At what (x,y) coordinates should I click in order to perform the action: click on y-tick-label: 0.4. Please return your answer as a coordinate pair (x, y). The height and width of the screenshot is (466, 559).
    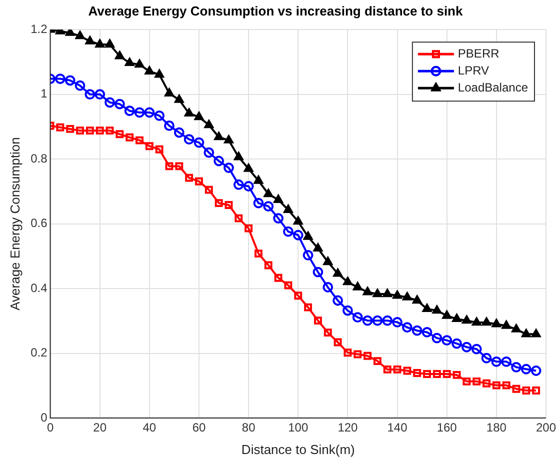
    Looking at the image, I should click on (39, 287).